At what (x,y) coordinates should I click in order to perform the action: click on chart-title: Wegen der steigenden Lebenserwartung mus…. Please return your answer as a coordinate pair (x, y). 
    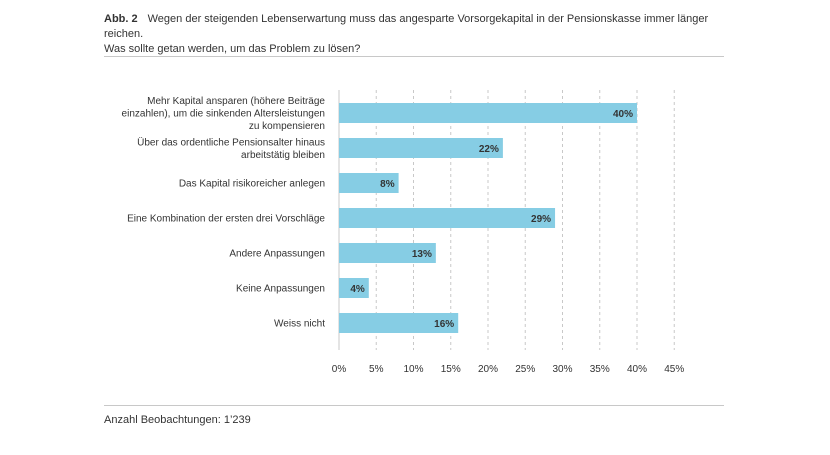
    Looking at the image, I should click on (406, 26).